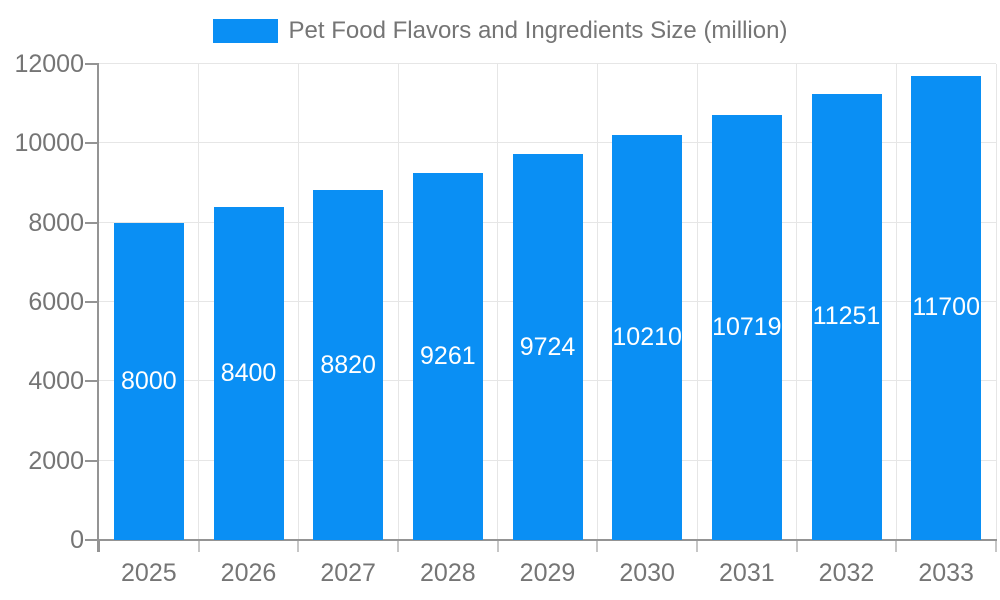  I want to click on bar-2028: 9261, so click(447, 356).